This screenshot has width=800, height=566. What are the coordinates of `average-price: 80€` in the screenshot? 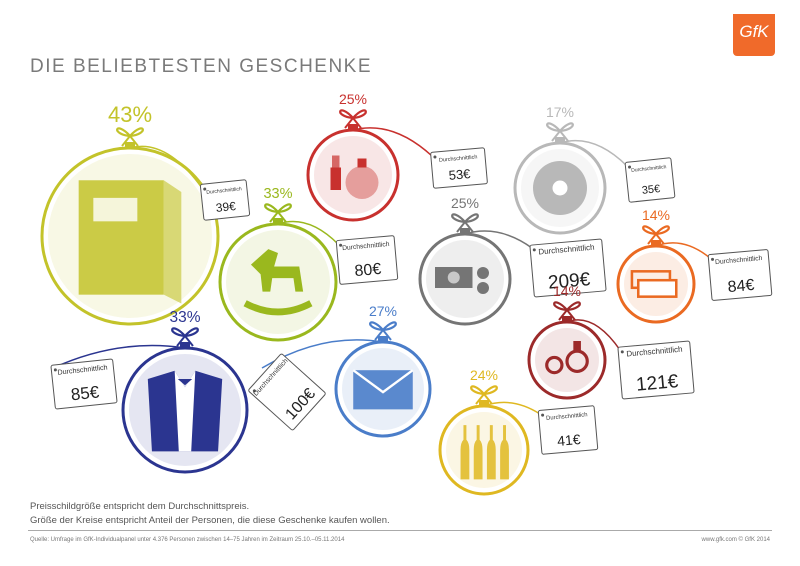 It's located at (368, 270).